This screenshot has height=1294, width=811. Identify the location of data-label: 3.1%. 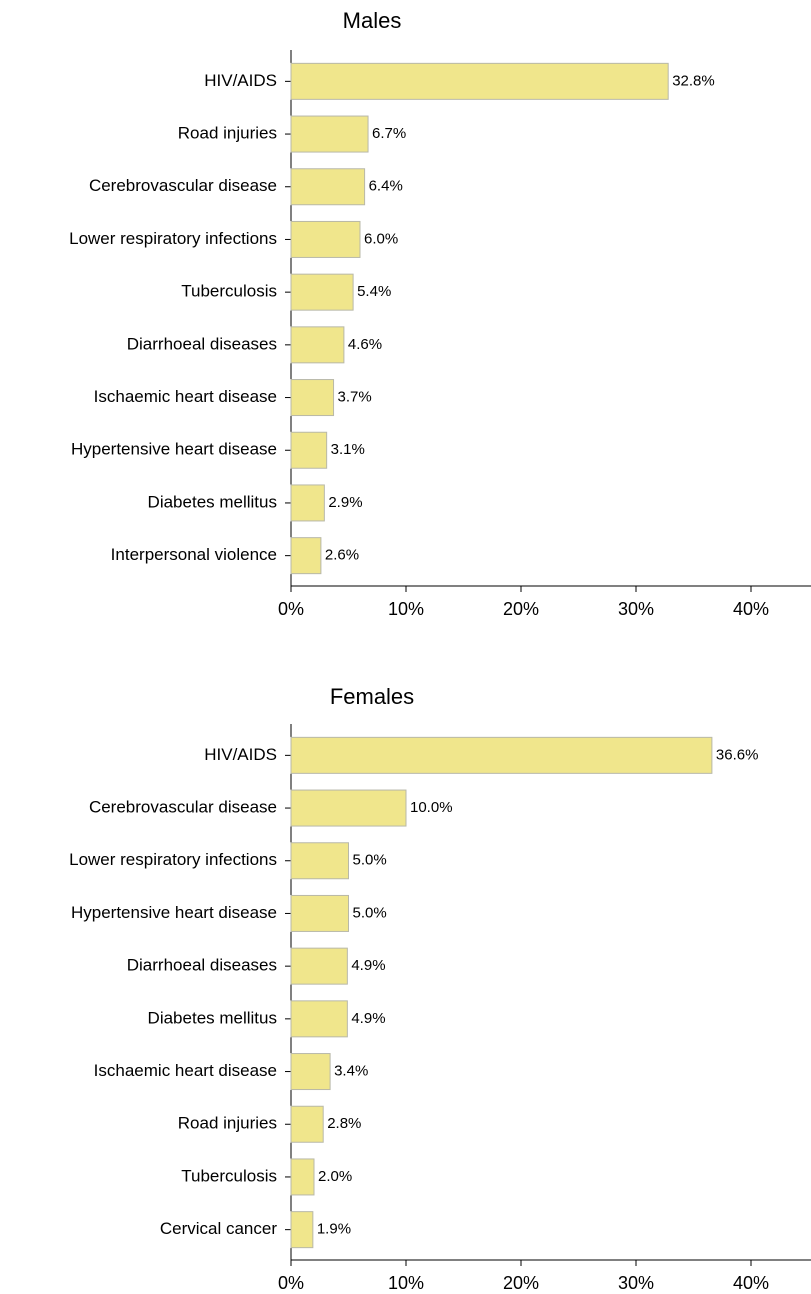
(348, 449).